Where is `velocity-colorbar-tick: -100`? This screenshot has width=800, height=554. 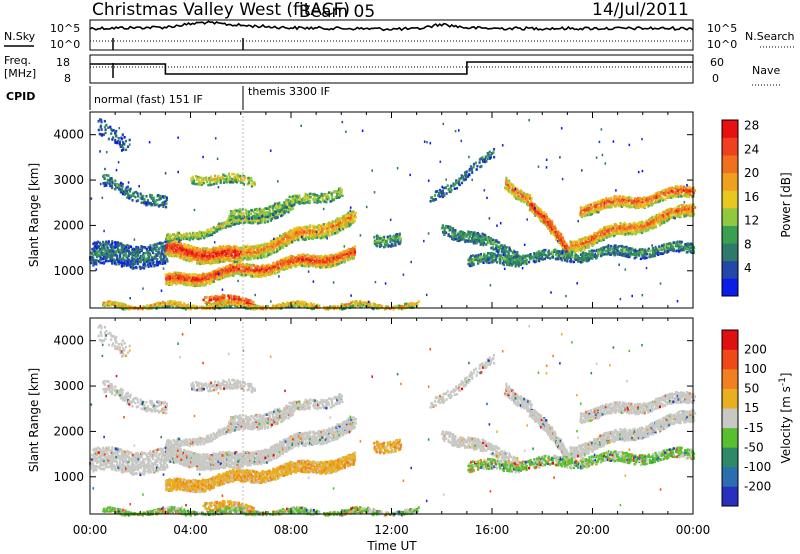 velocity-colorbar-tick: -100 is located at coordinates (757, 467).